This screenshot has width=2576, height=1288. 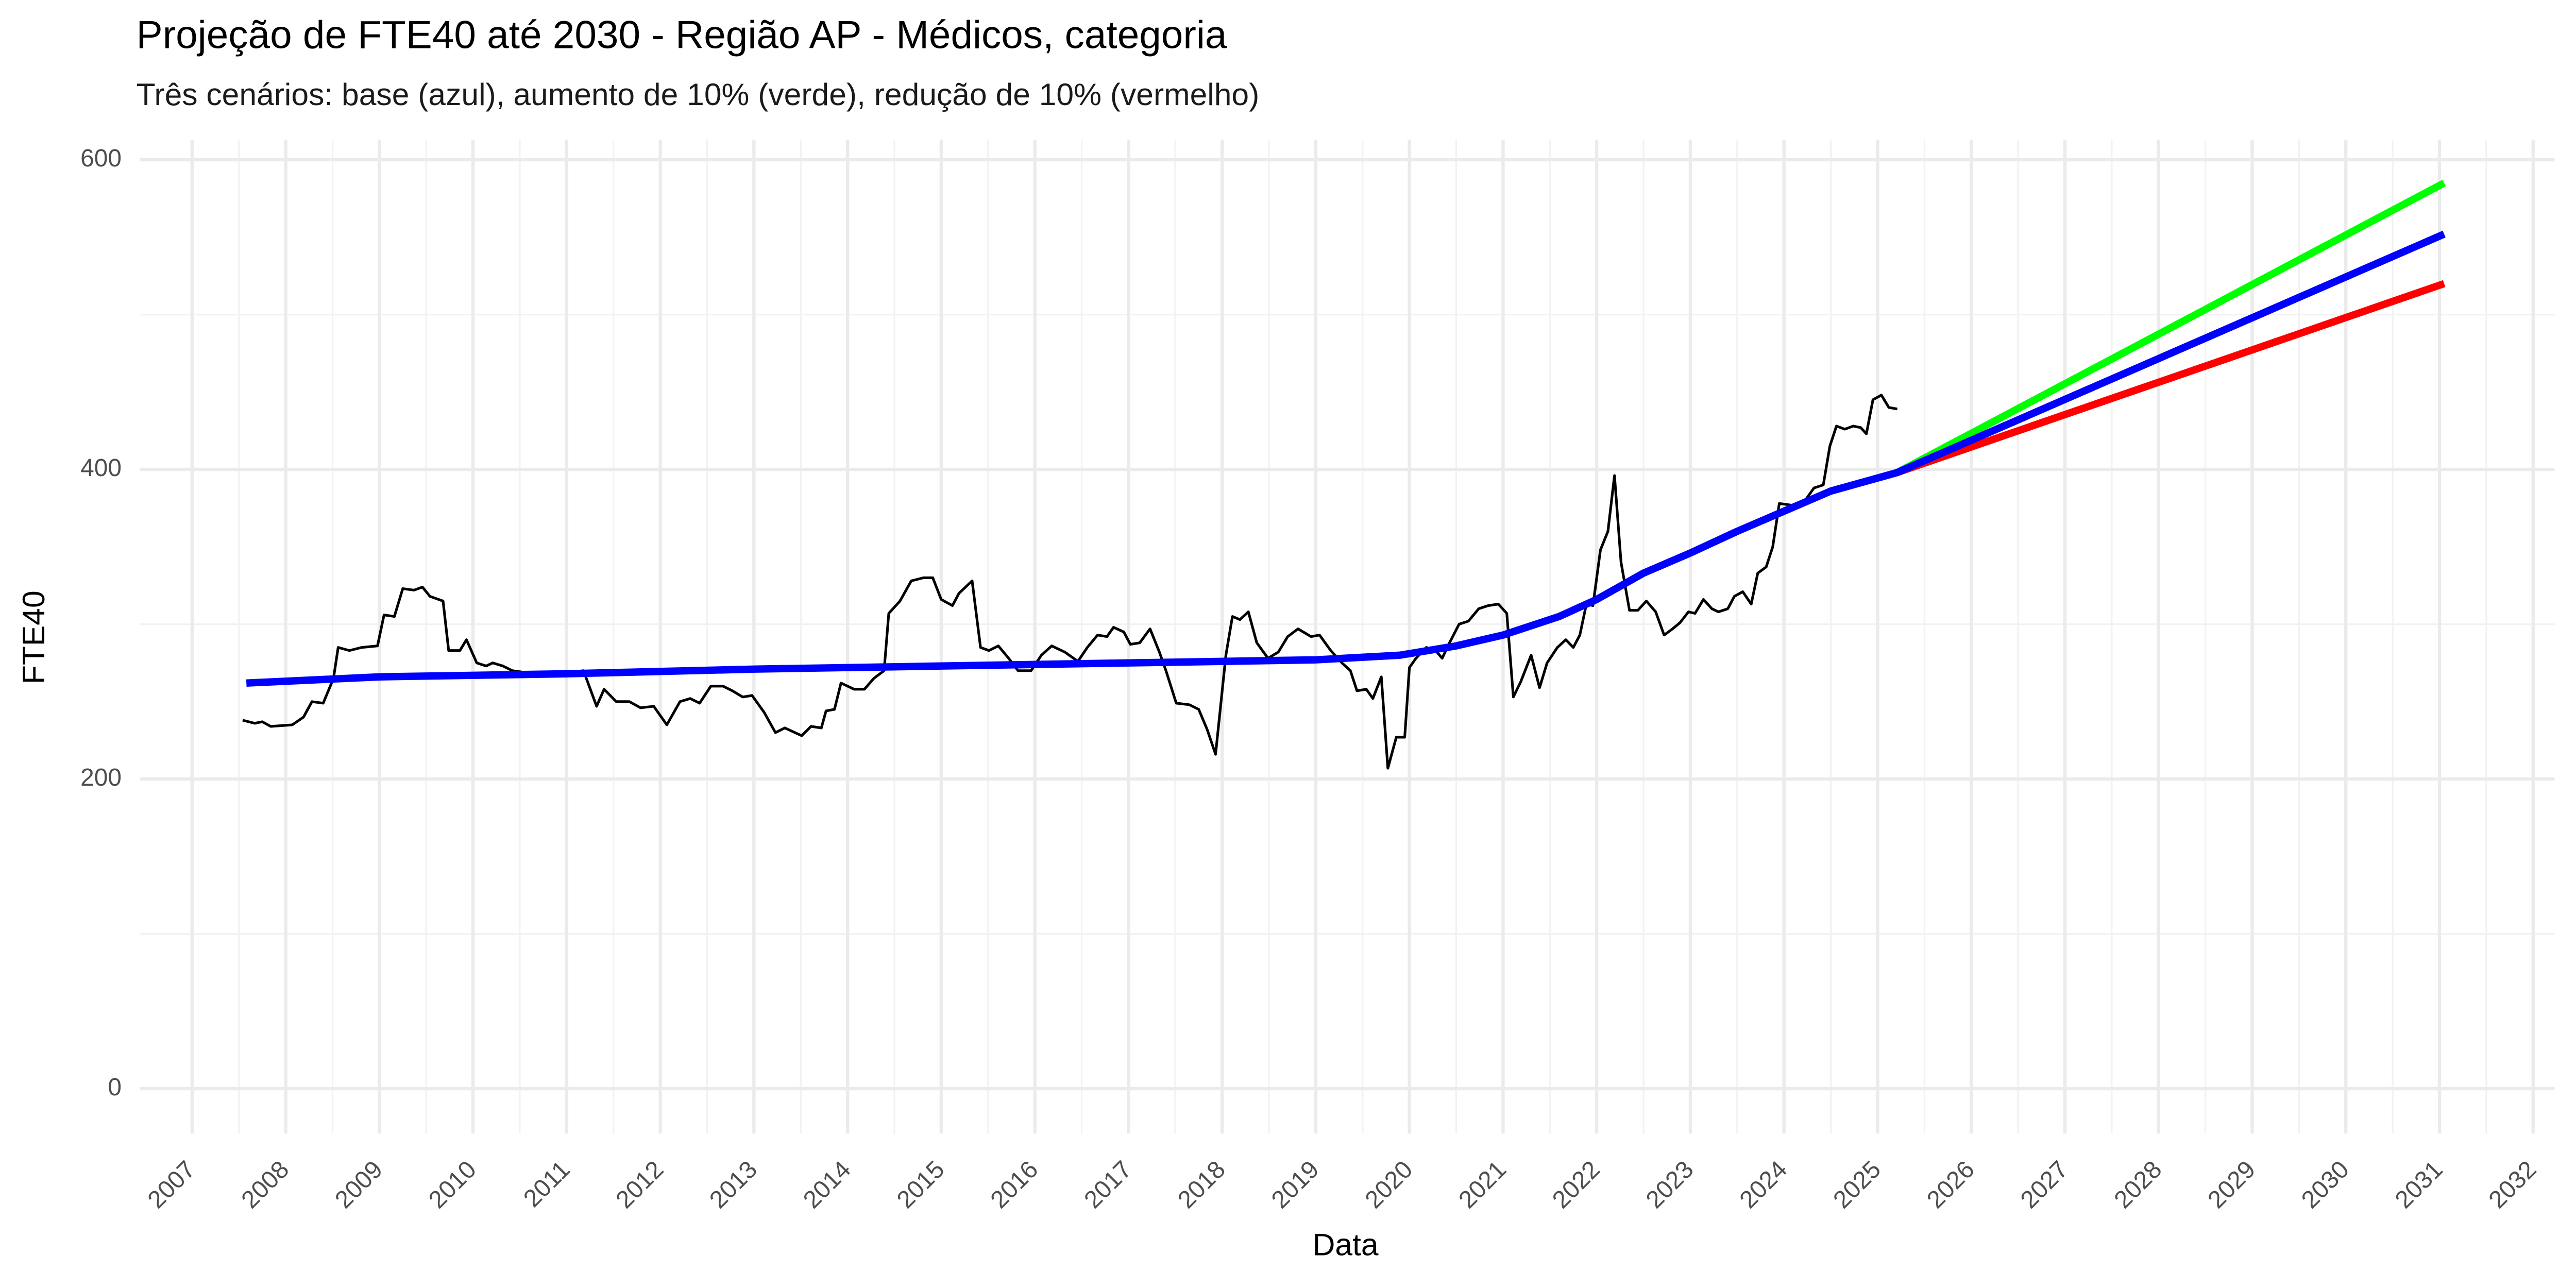 I want to click on x-tick-label: 2029, so click(x=2231, y=1185).